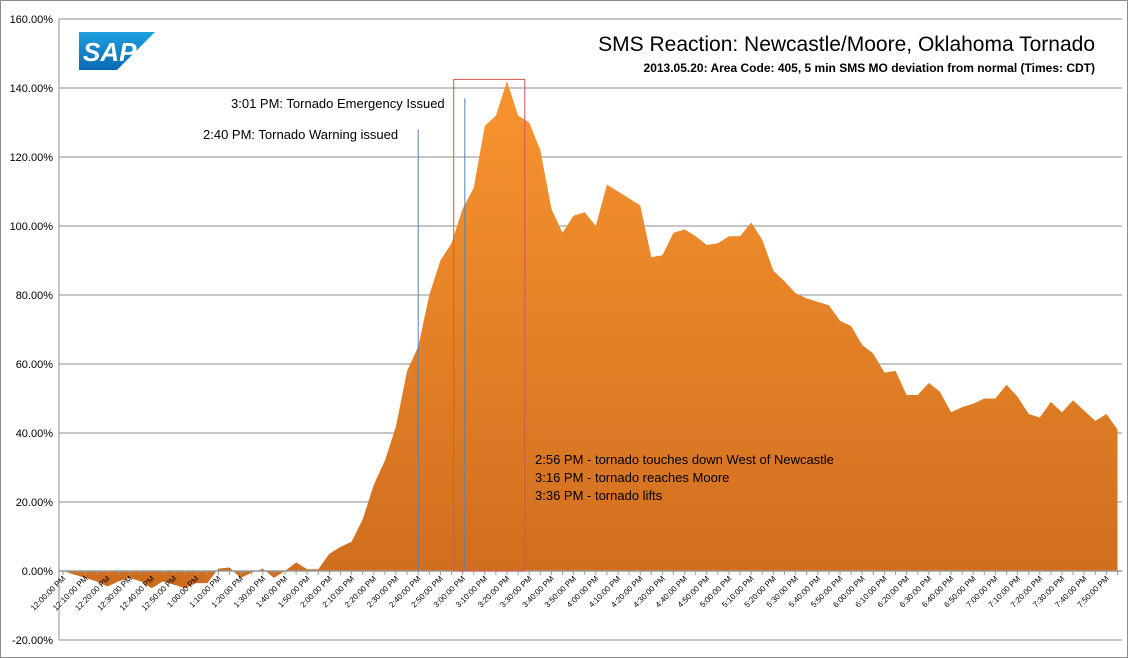 The width and height of the screenshot is (1128, 658). What do you see at coordinates (32, 89) in the screenshot?
I see `y-tick-label: 140.00%` at bounding box center [32, 89].